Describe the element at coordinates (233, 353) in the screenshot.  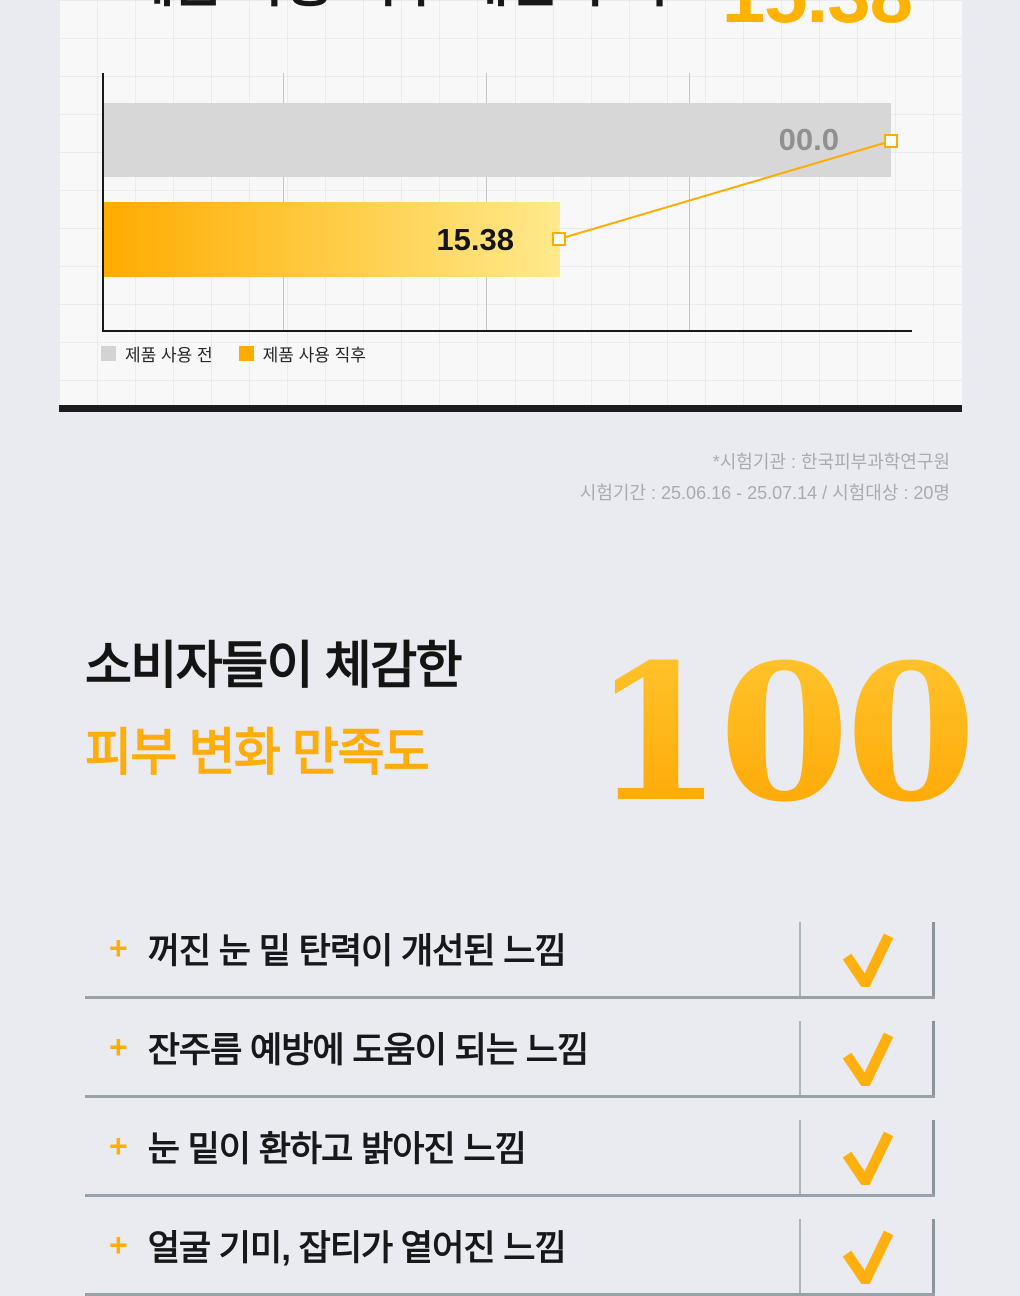
I see `chart-legend: 제품 사용 전 제품 사용 직후` at that location.